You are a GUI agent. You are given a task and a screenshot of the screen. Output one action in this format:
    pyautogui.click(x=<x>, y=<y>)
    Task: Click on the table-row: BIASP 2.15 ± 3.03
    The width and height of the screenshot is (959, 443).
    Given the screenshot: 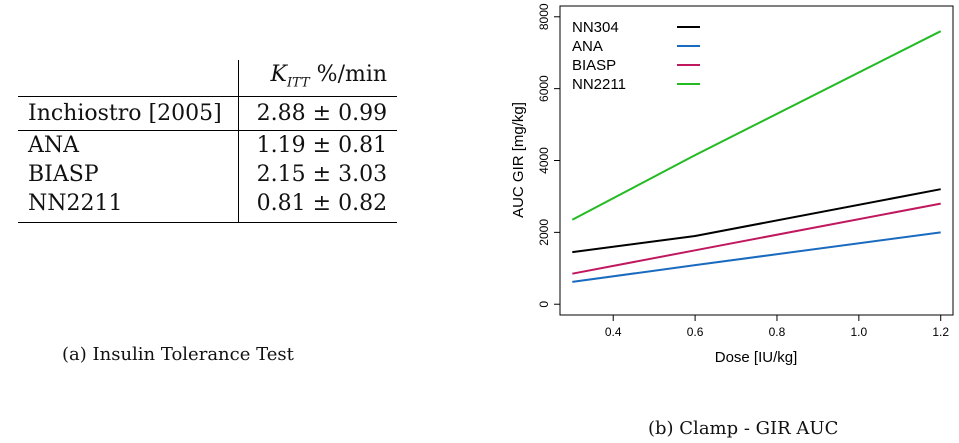 What is the action you would take?
    pyautogui.click(x=208, y=175)
    